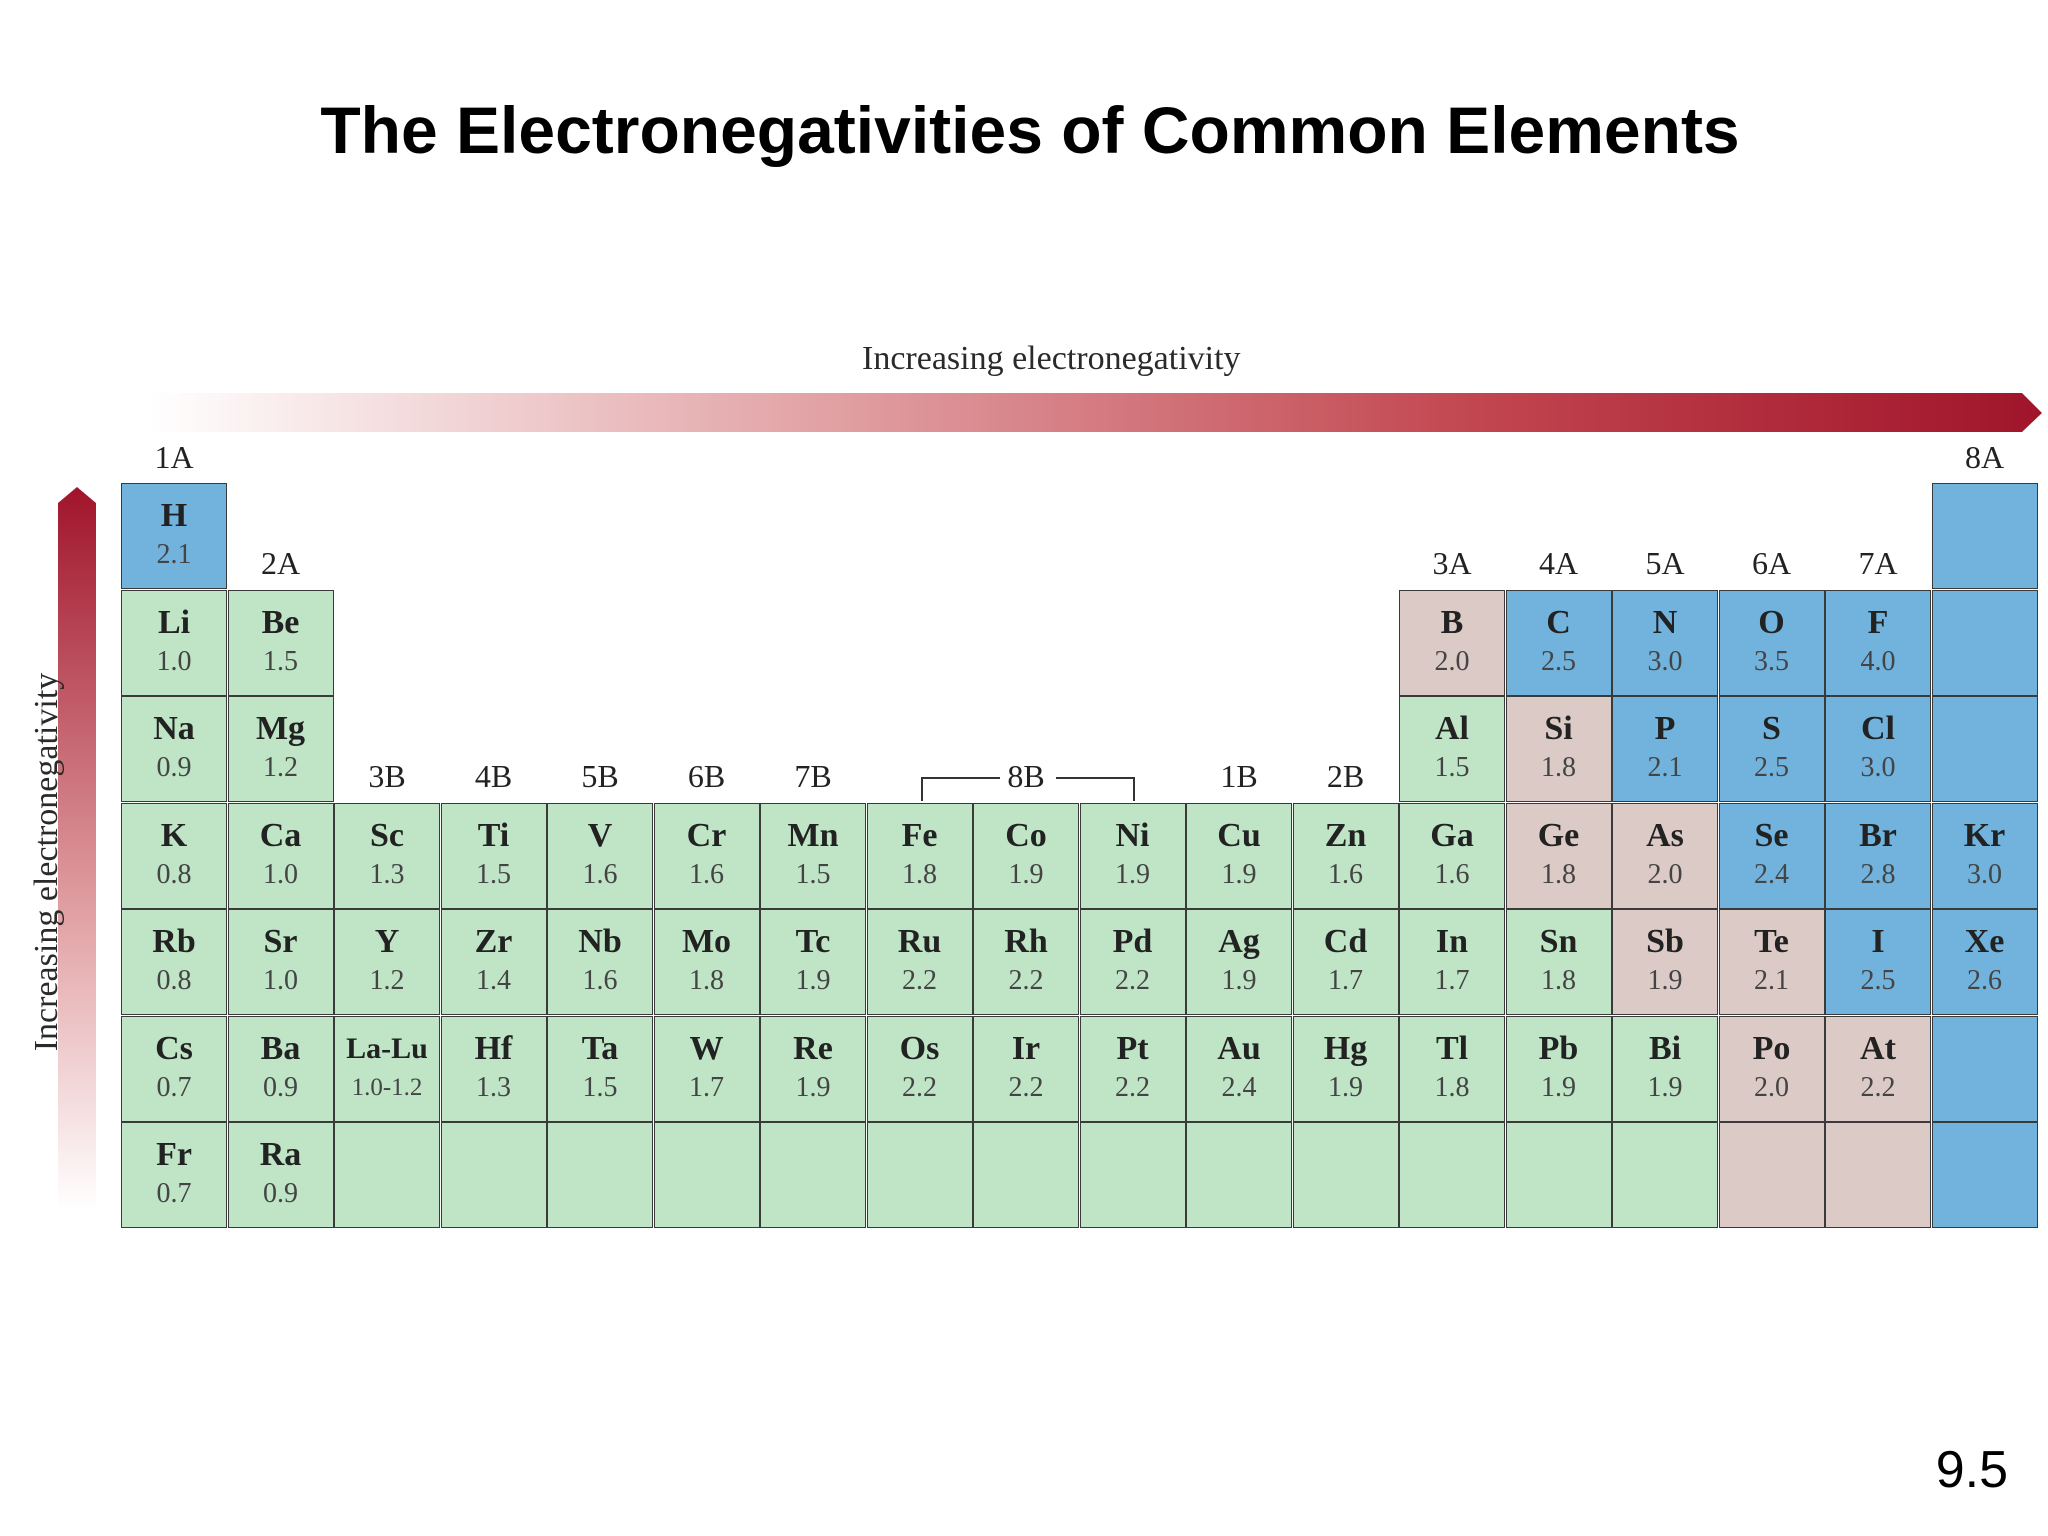  What do you see at coordinates (280, 563) in the screenshot?
I see `group-label-2a: 2A` at bounding box center [280, 563].